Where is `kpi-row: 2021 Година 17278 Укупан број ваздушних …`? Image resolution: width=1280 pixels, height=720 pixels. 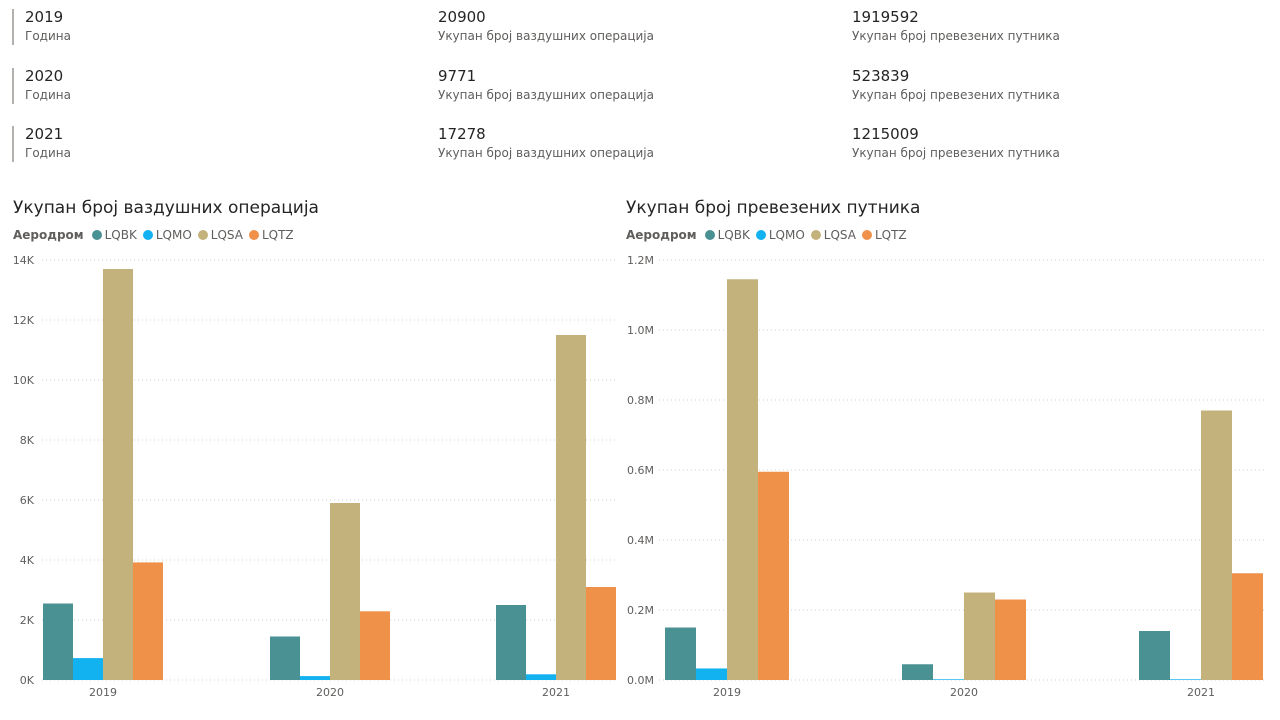
kpi-row: 2021 Година 17278 Укупан број ваздушних … is located at coordinates (640, 146).